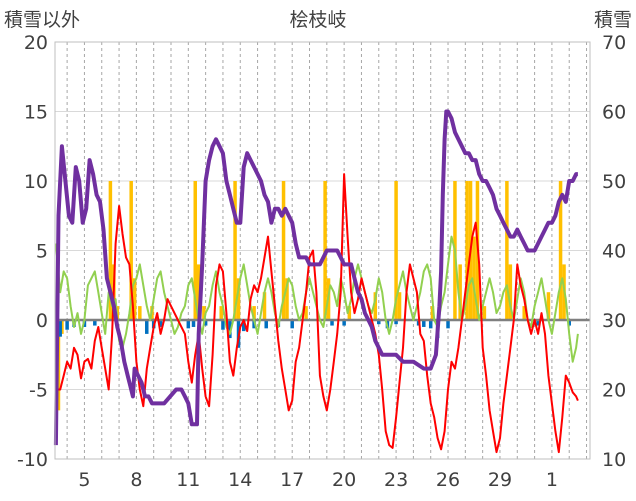 This screenshot has height=501, width=636. What do you see at coordinates (500, 480) in the screenshot?
I see `x-tick: 29` at bounding box center [500, 480].